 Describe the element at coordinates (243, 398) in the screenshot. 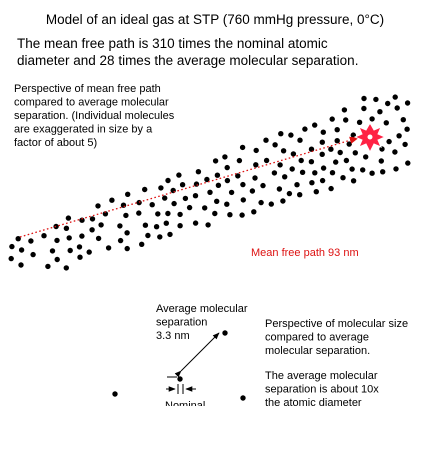

I see `sample-molecule-d` at that location.